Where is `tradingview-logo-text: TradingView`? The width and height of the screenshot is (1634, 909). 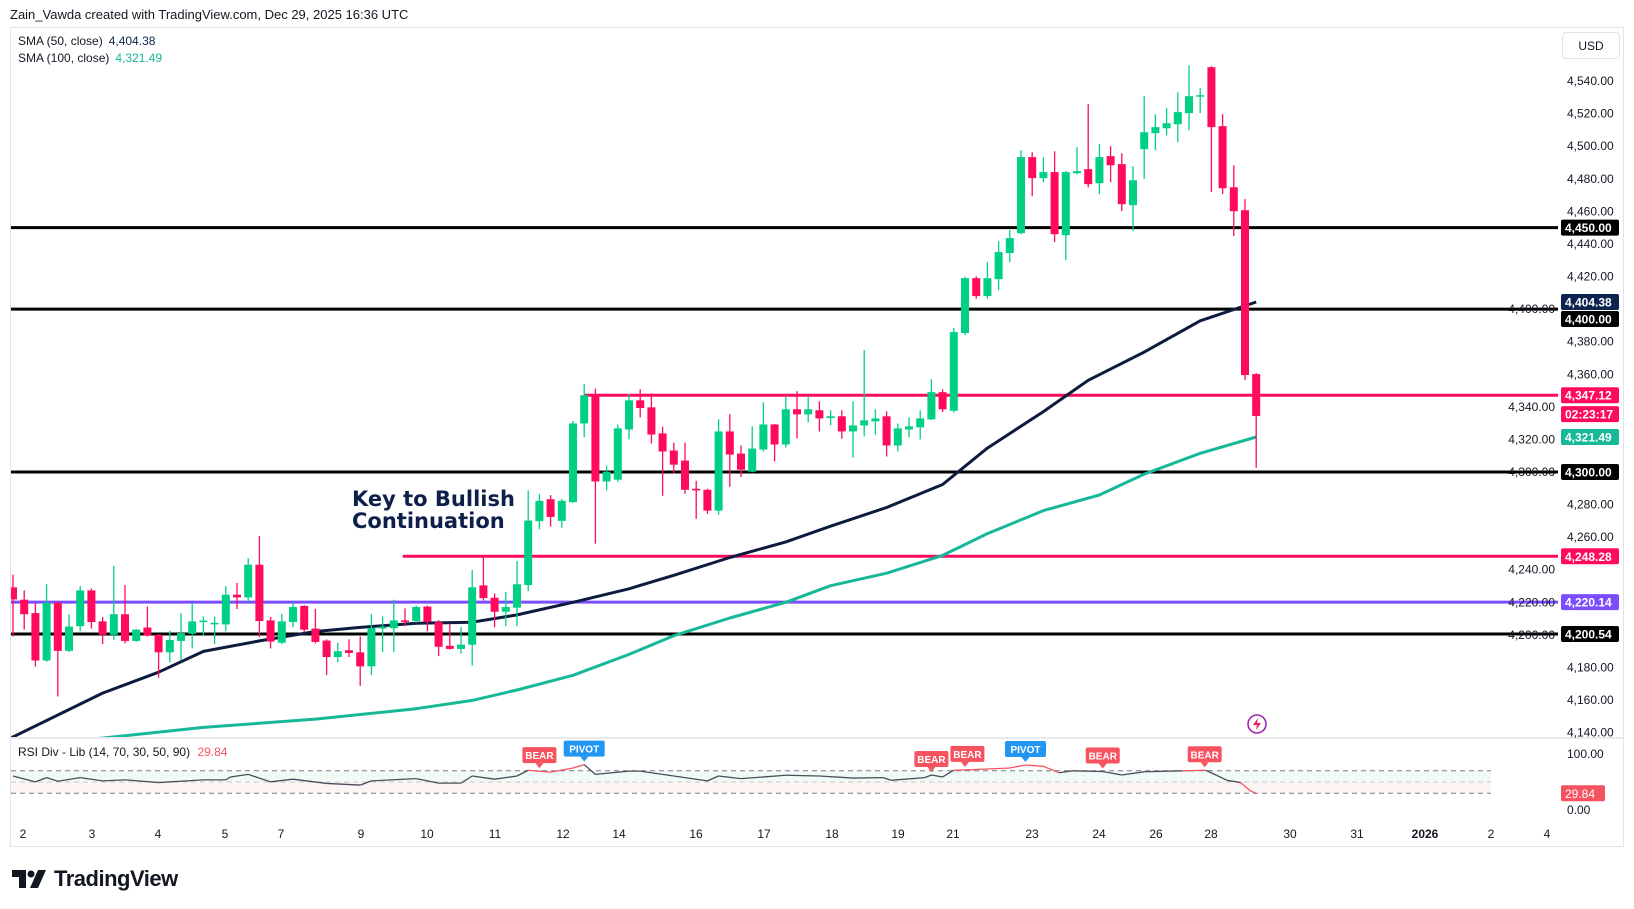 tradingview-logo-text: TradingView is located at coordinates (116, 878).